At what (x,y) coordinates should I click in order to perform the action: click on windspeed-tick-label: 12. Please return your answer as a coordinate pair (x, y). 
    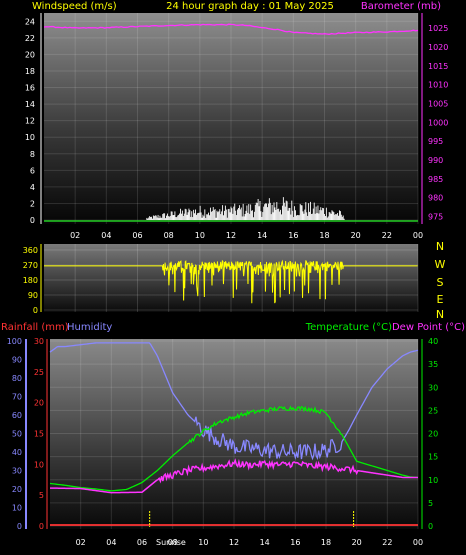
    Looking at the image, I should click on (30, 121).